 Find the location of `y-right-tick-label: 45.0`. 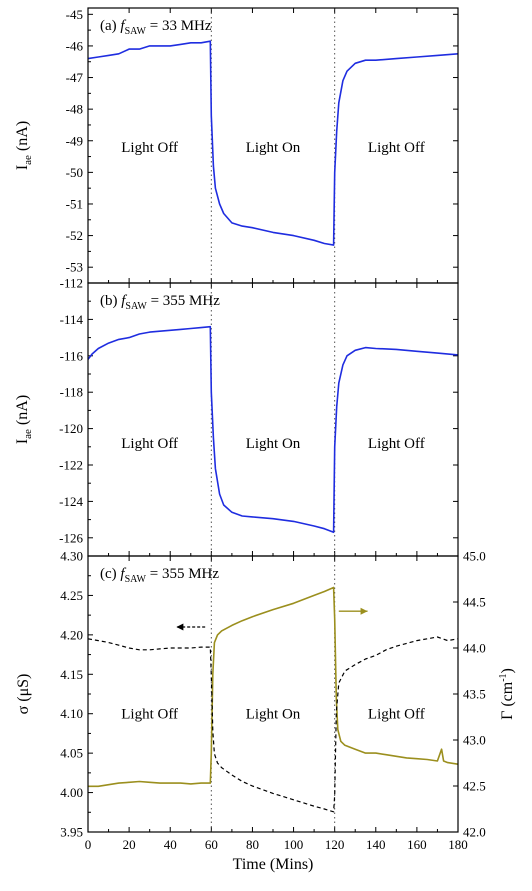

y-right-tick-label: 45.0 is located at coordinates (474, 556).